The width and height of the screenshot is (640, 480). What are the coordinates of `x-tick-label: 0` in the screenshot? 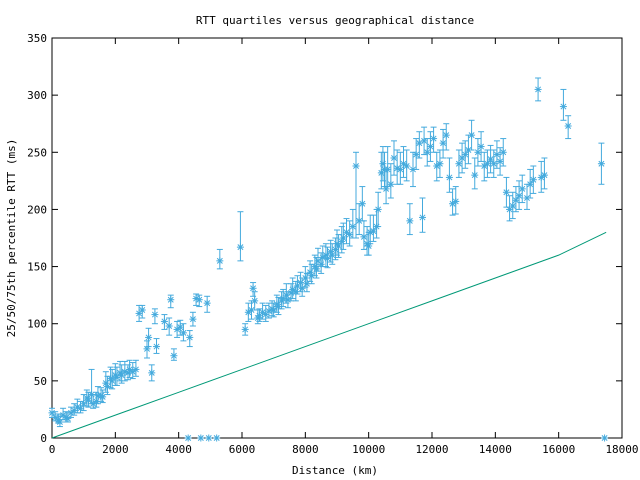 It's located at (52, 449).